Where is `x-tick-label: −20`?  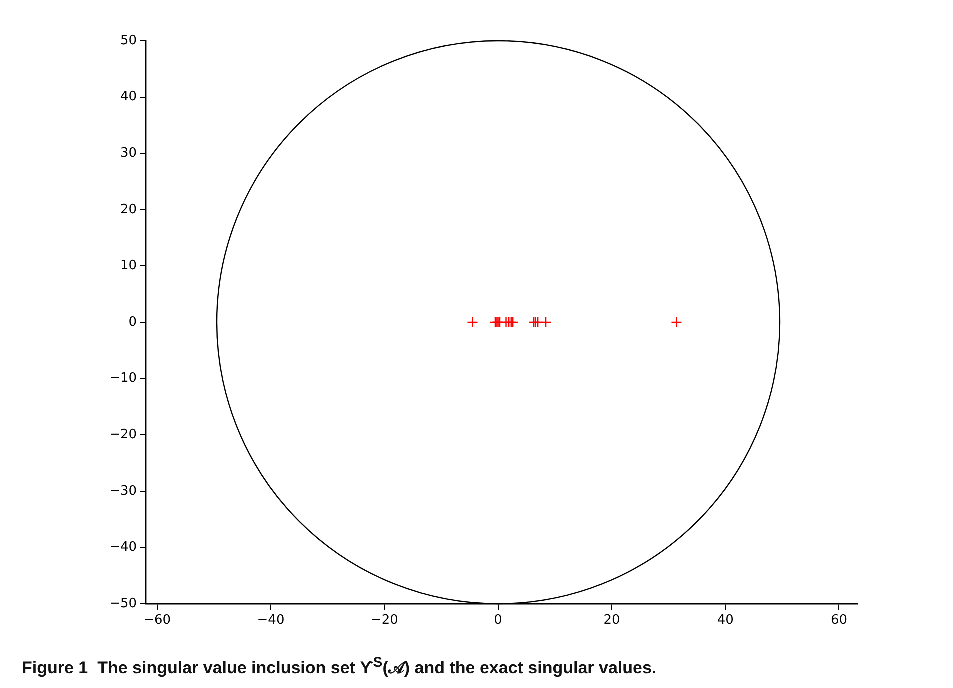 x-tick-label: −20 is located at coordinates (384, 620).